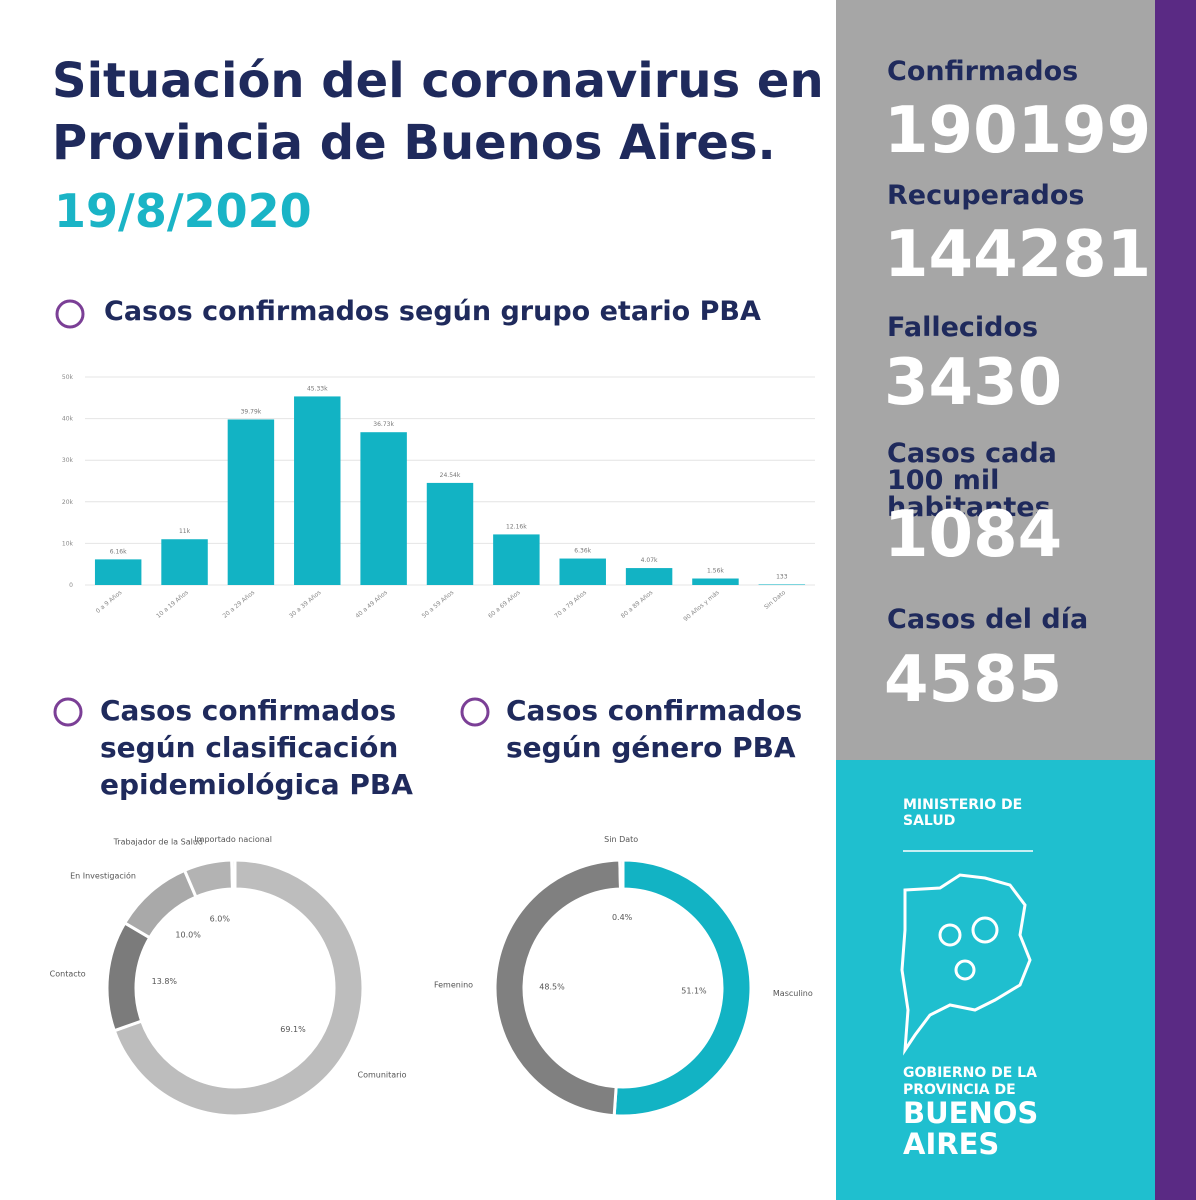 The width and height of the screenshot is (1196, 1200). Describe the element at coordinates (966, 964) in the screenshot. I see `province-logo` at that location.